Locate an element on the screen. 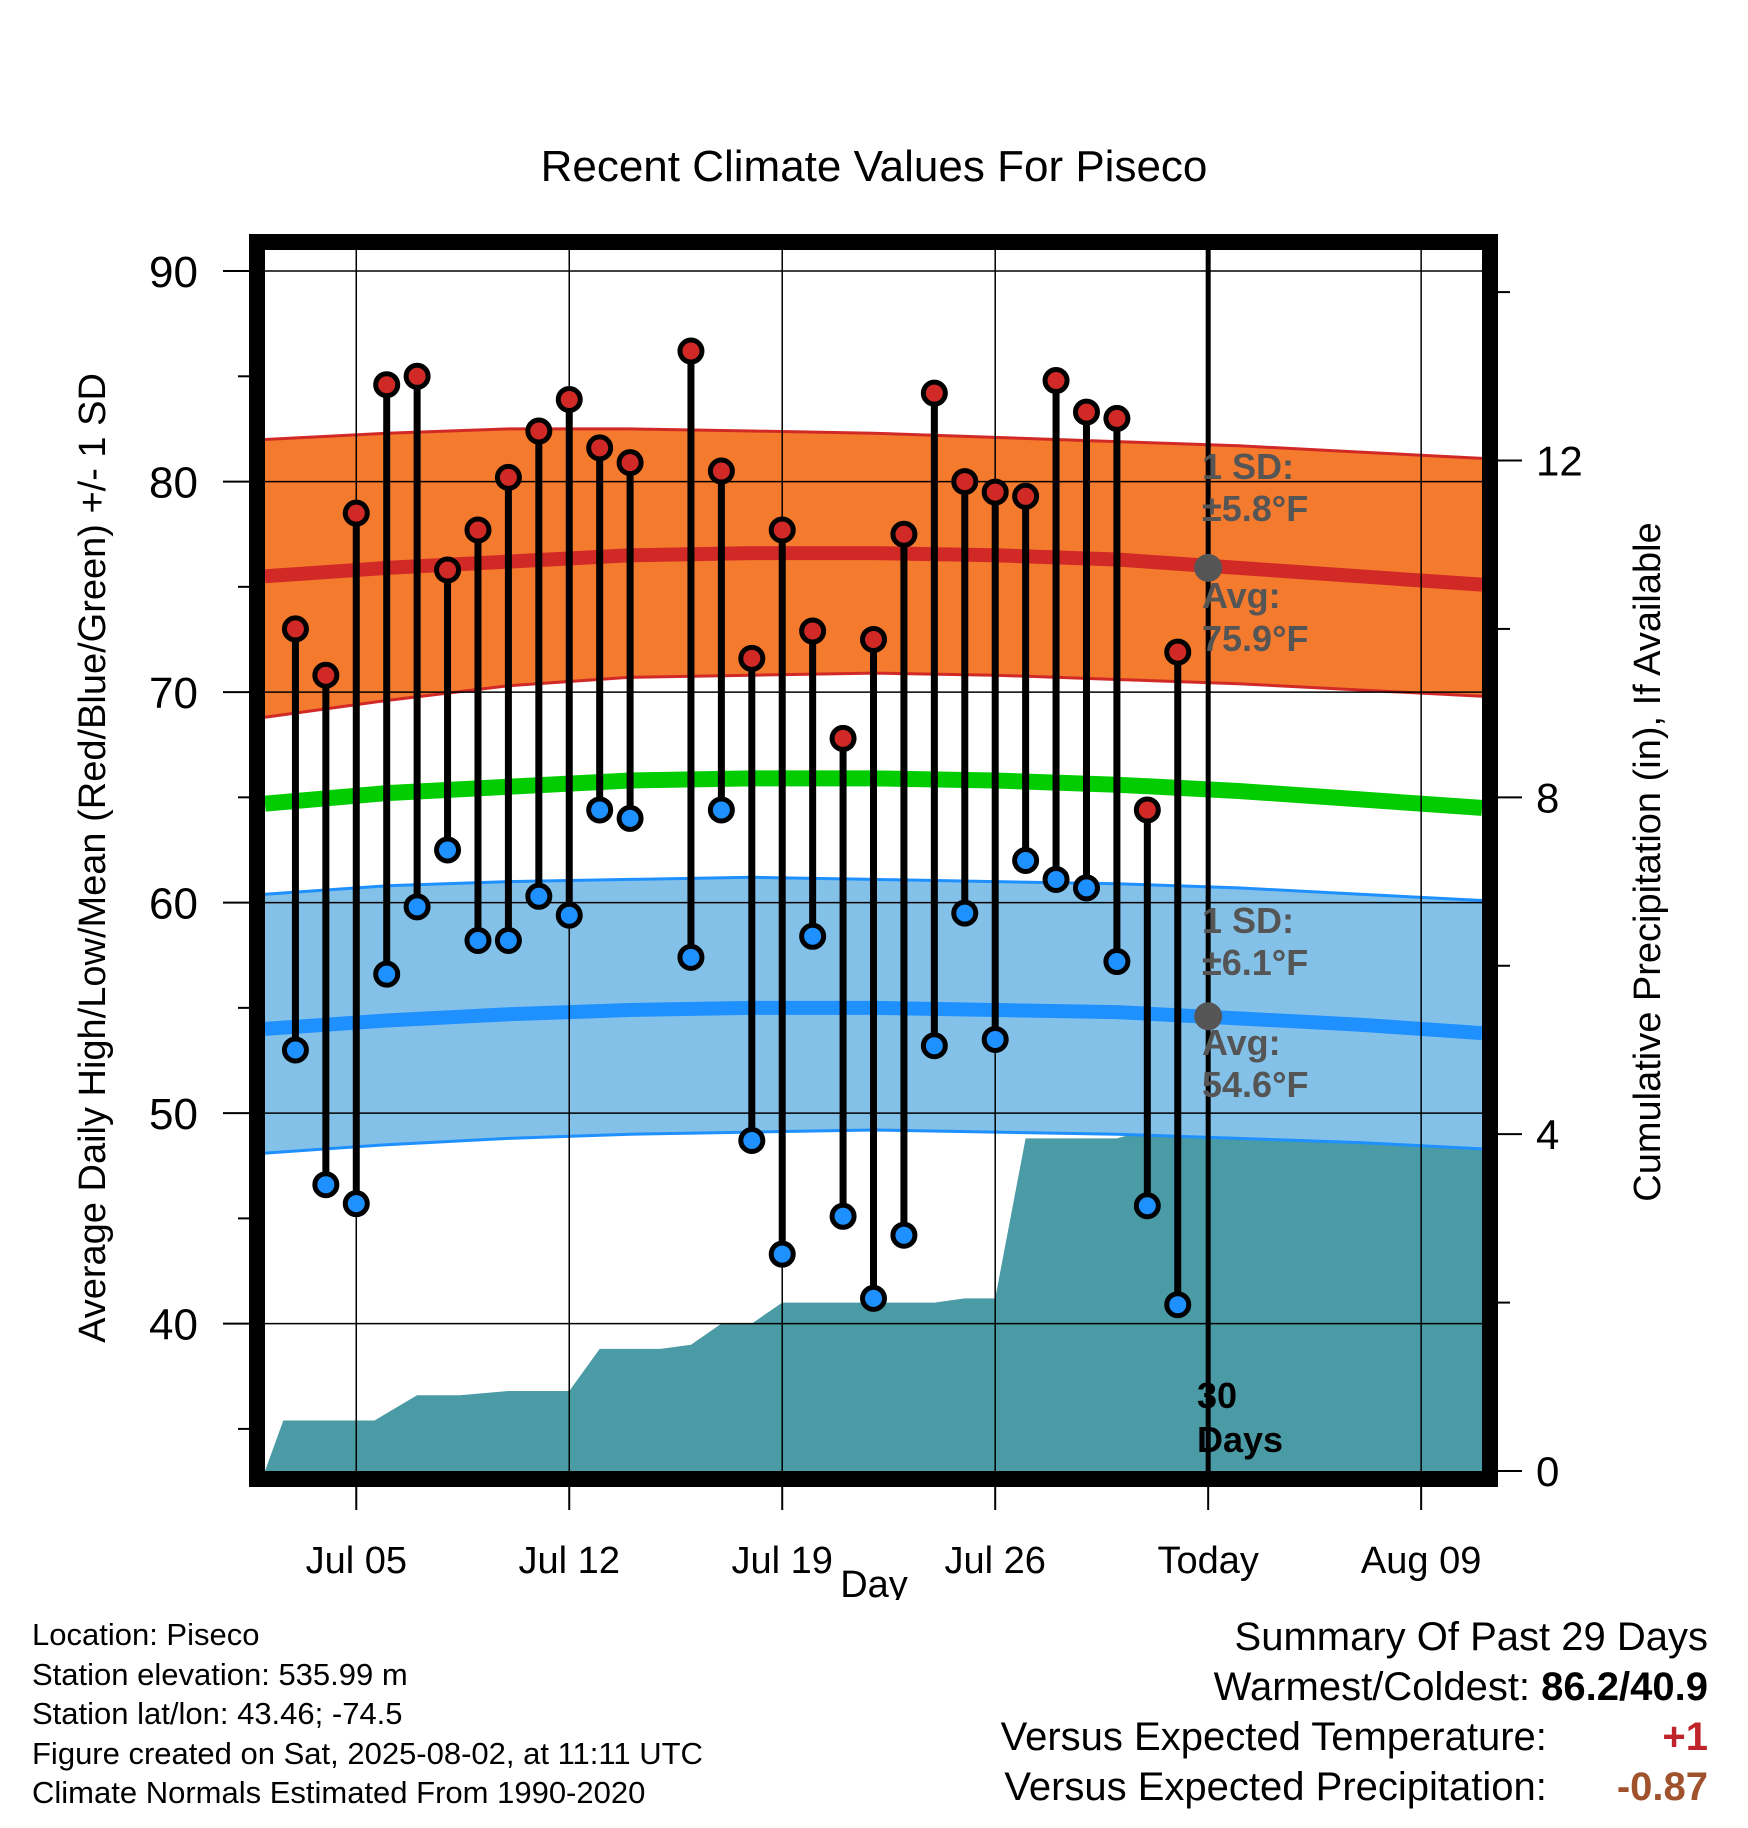  low-avg-marker is located at coordinates (1208, 1016).